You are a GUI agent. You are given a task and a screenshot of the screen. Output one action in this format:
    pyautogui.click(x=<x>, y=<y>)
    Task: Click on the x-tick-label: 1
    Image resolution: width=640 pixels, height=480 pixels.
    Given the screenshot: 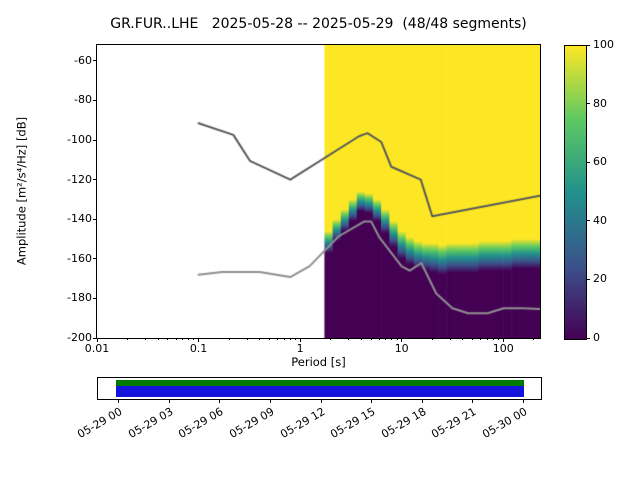 What is the action you would take?
    pyautogui.click(x=300, y=348)
    